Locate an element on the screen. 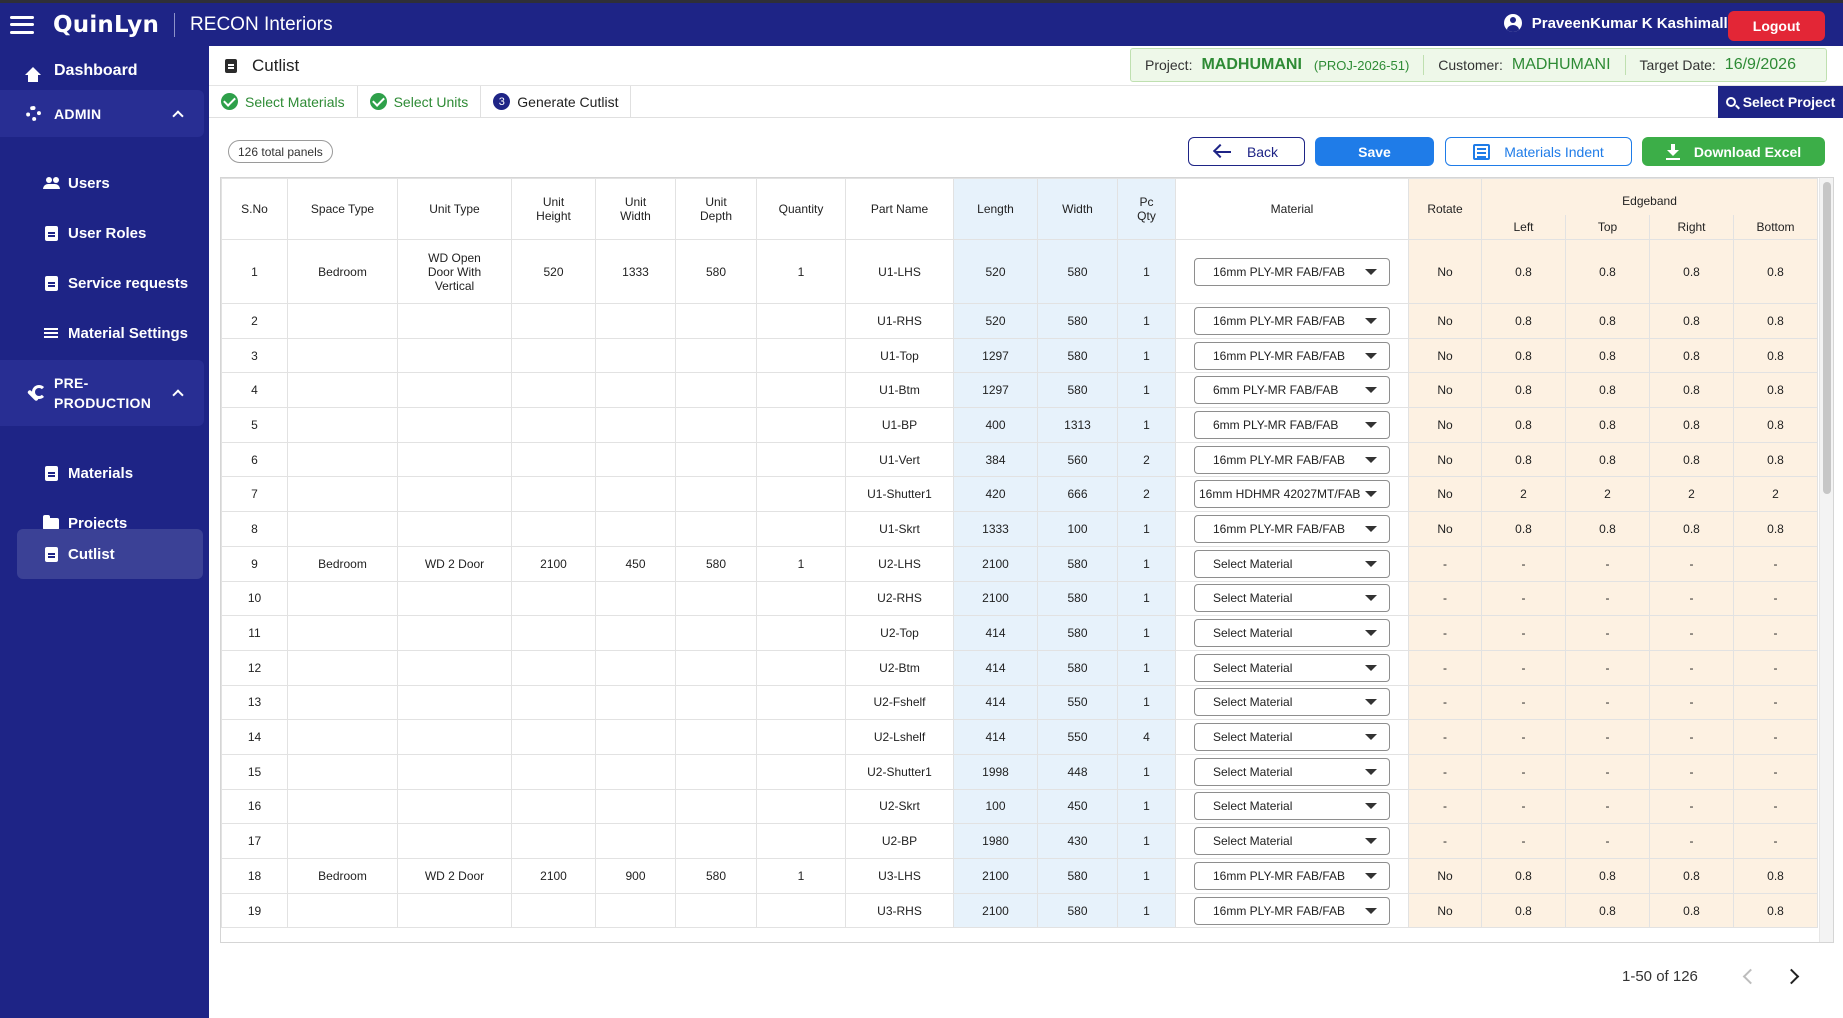 Image resolution: width=1843 pixels, height=1018 pixels. sidebar-section-admin: ADMIN is located at coordinates (102, 113).